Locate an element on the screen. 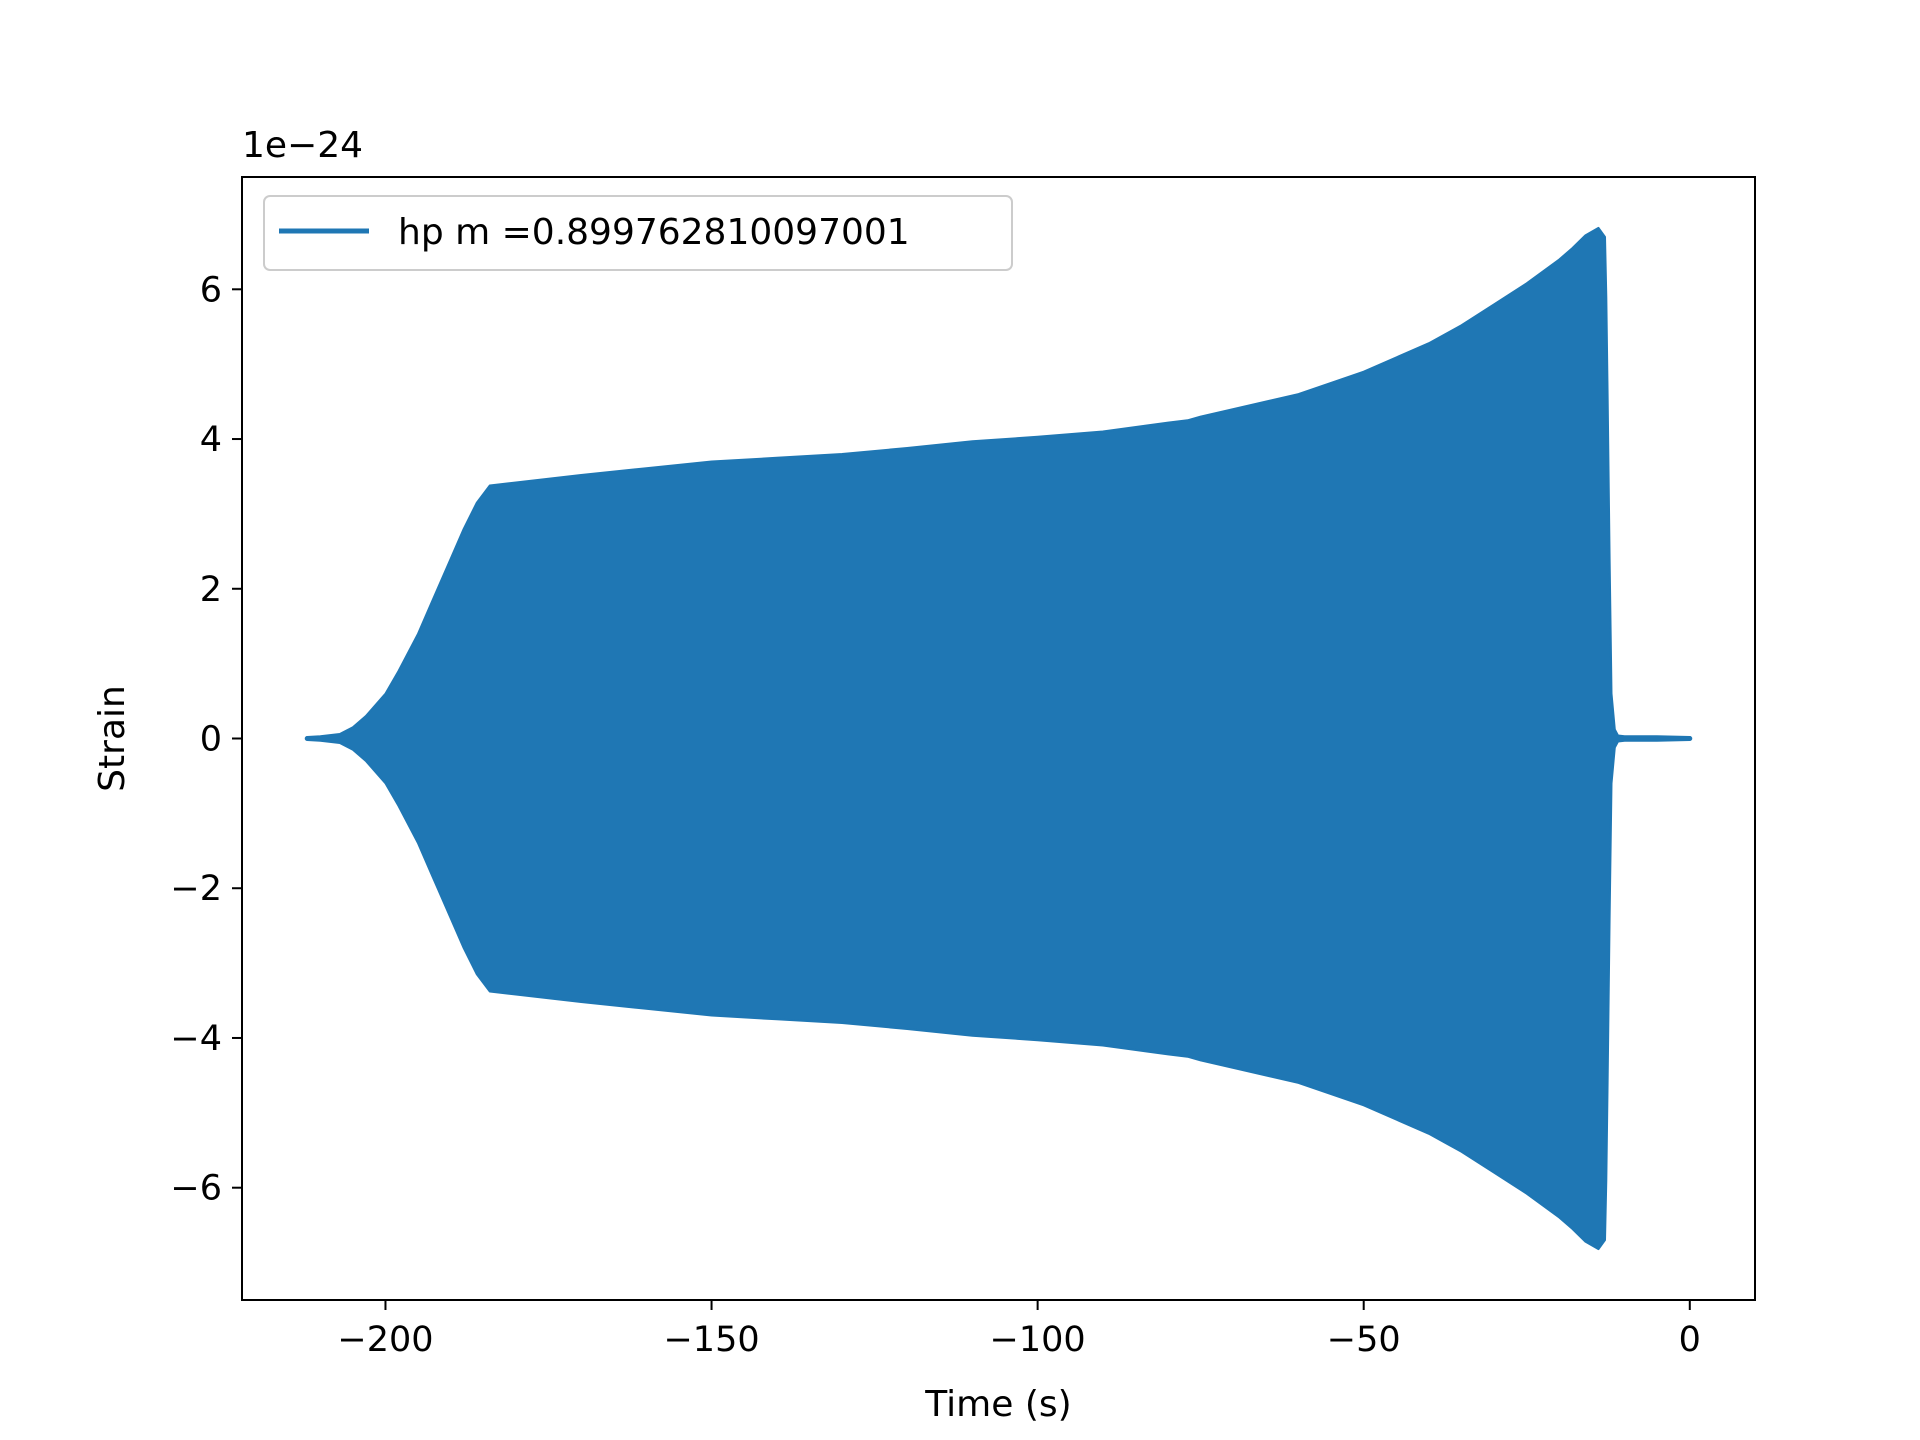 The height and width of the screenshot is (1440, 1920). y-tick-label: 4 is located at coordinates (211, 440).